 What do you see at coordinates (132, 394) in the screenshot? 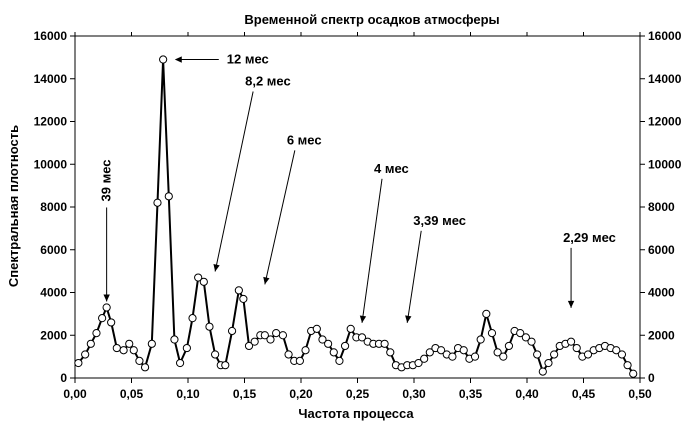
I see `x-tick-label: 0,05` at bounding box center [132, 394].